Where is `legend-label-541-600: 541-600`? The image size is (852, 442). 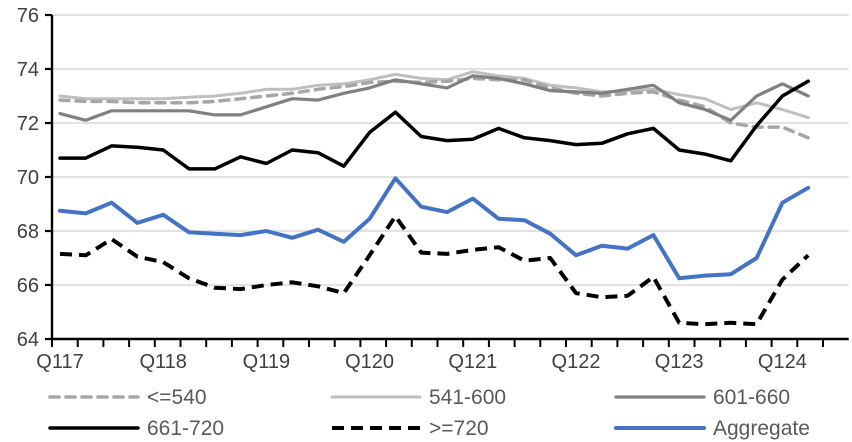 legend-label-541-600: 541-600 is located at coordinates (467, 397).